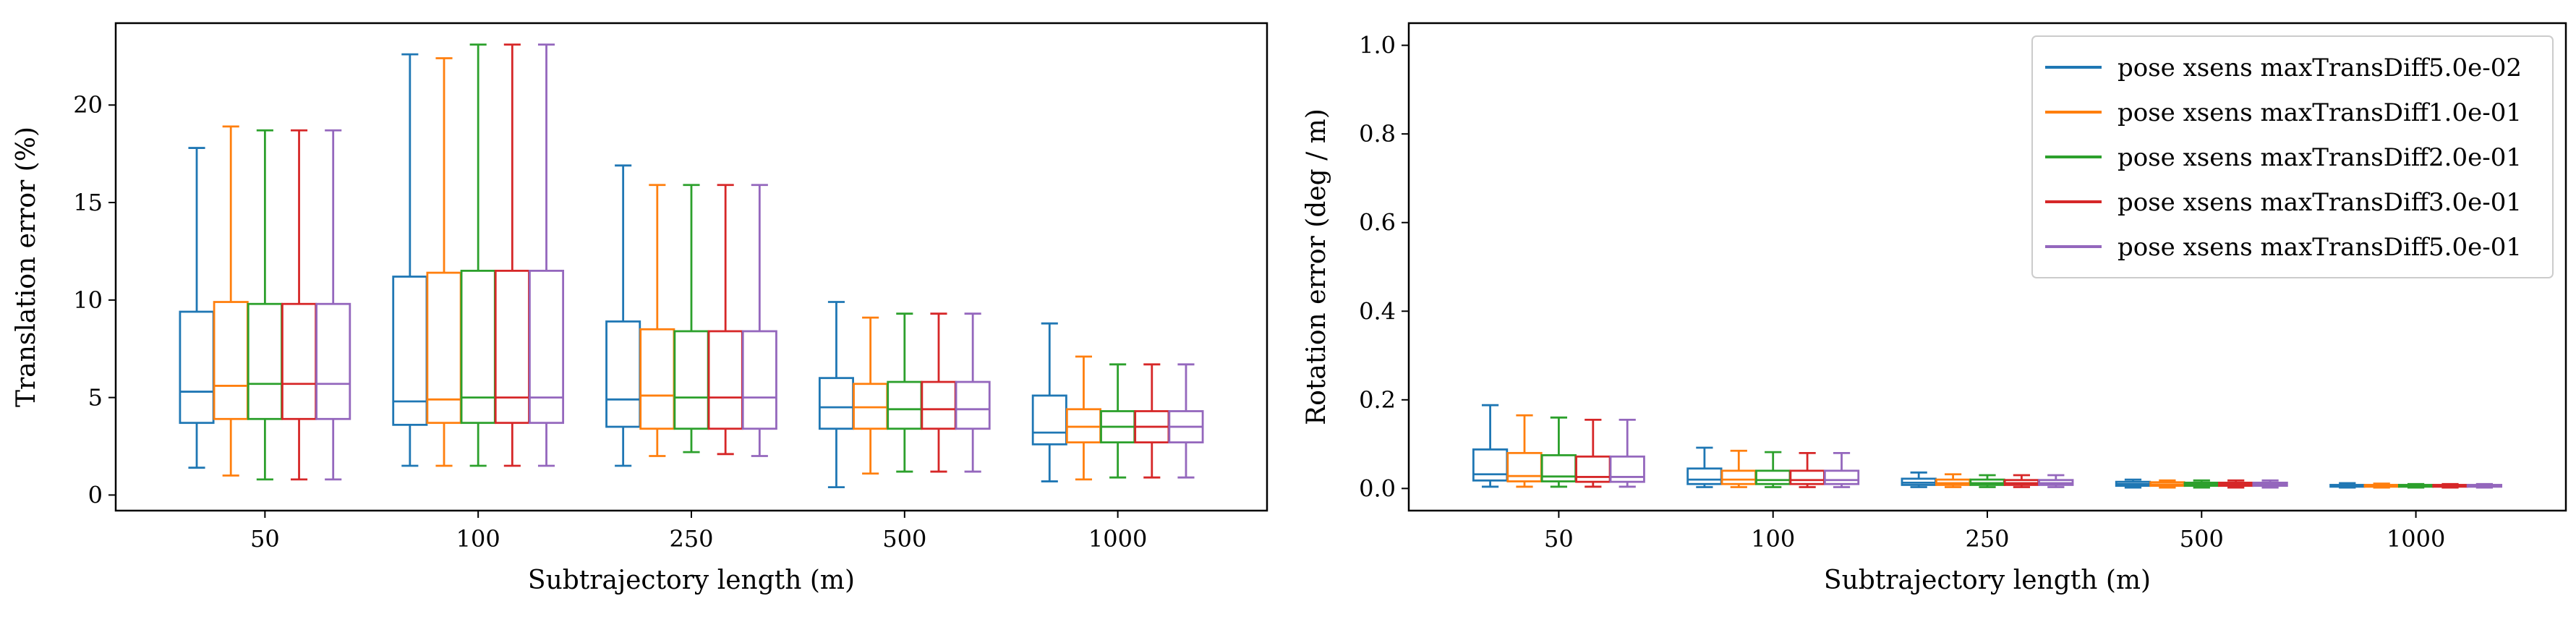 The width and height of the screenshot is (2576, 622). Describe the element at coordinates (1377, 134) in the screenshot. I see `y-tick-label: 0.8` at that location.